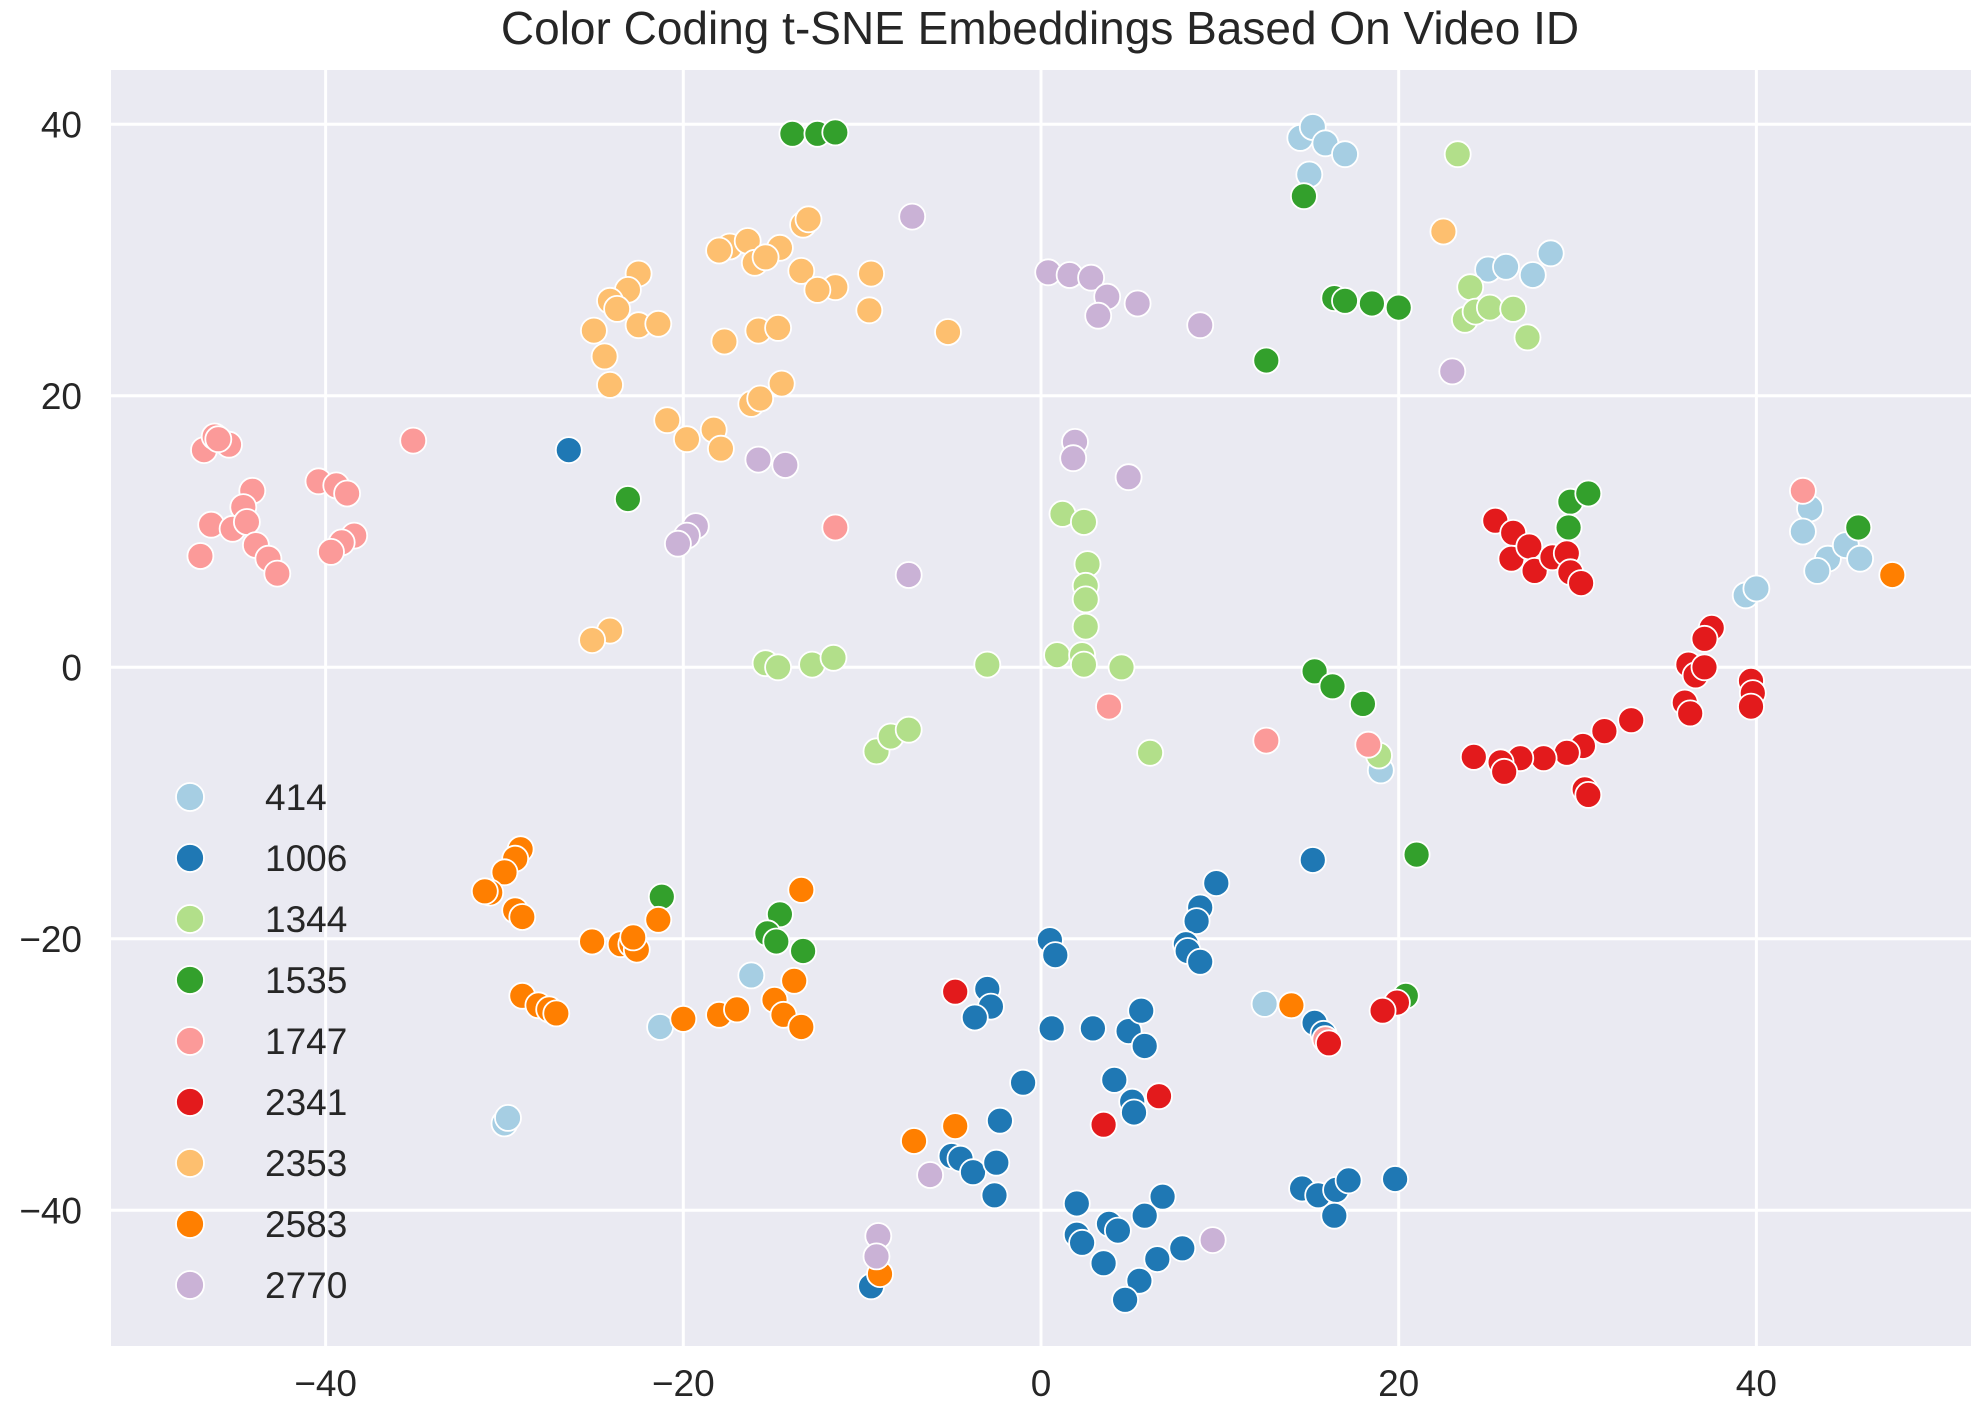  I want to click on x-tick-label: 20, so click(1398, 1383).